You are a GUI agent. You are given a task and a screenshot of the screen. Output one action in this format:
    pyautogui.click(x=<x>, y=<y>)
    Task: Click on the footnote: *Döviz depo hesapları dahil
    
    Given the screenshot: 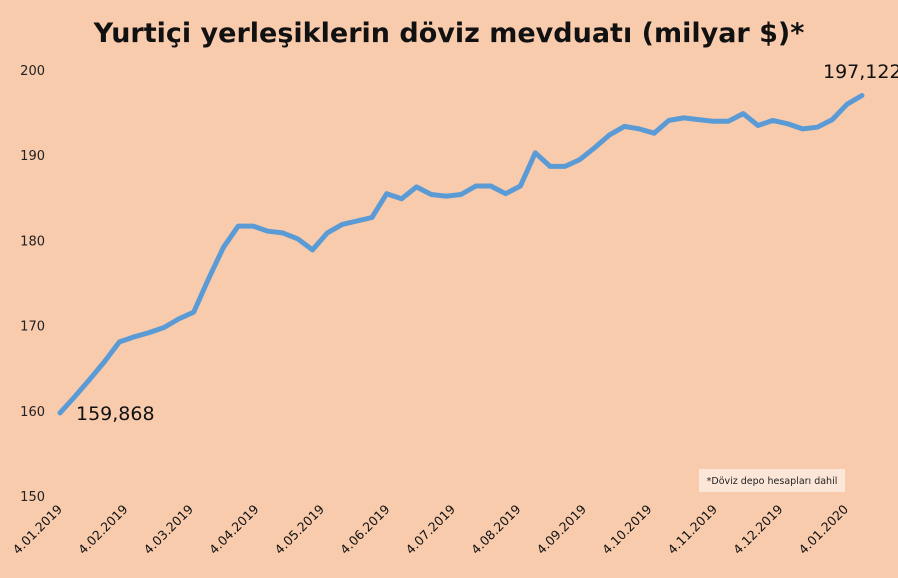 What is the action you would take?
    pyautogui.click(x=772, y=481)
    